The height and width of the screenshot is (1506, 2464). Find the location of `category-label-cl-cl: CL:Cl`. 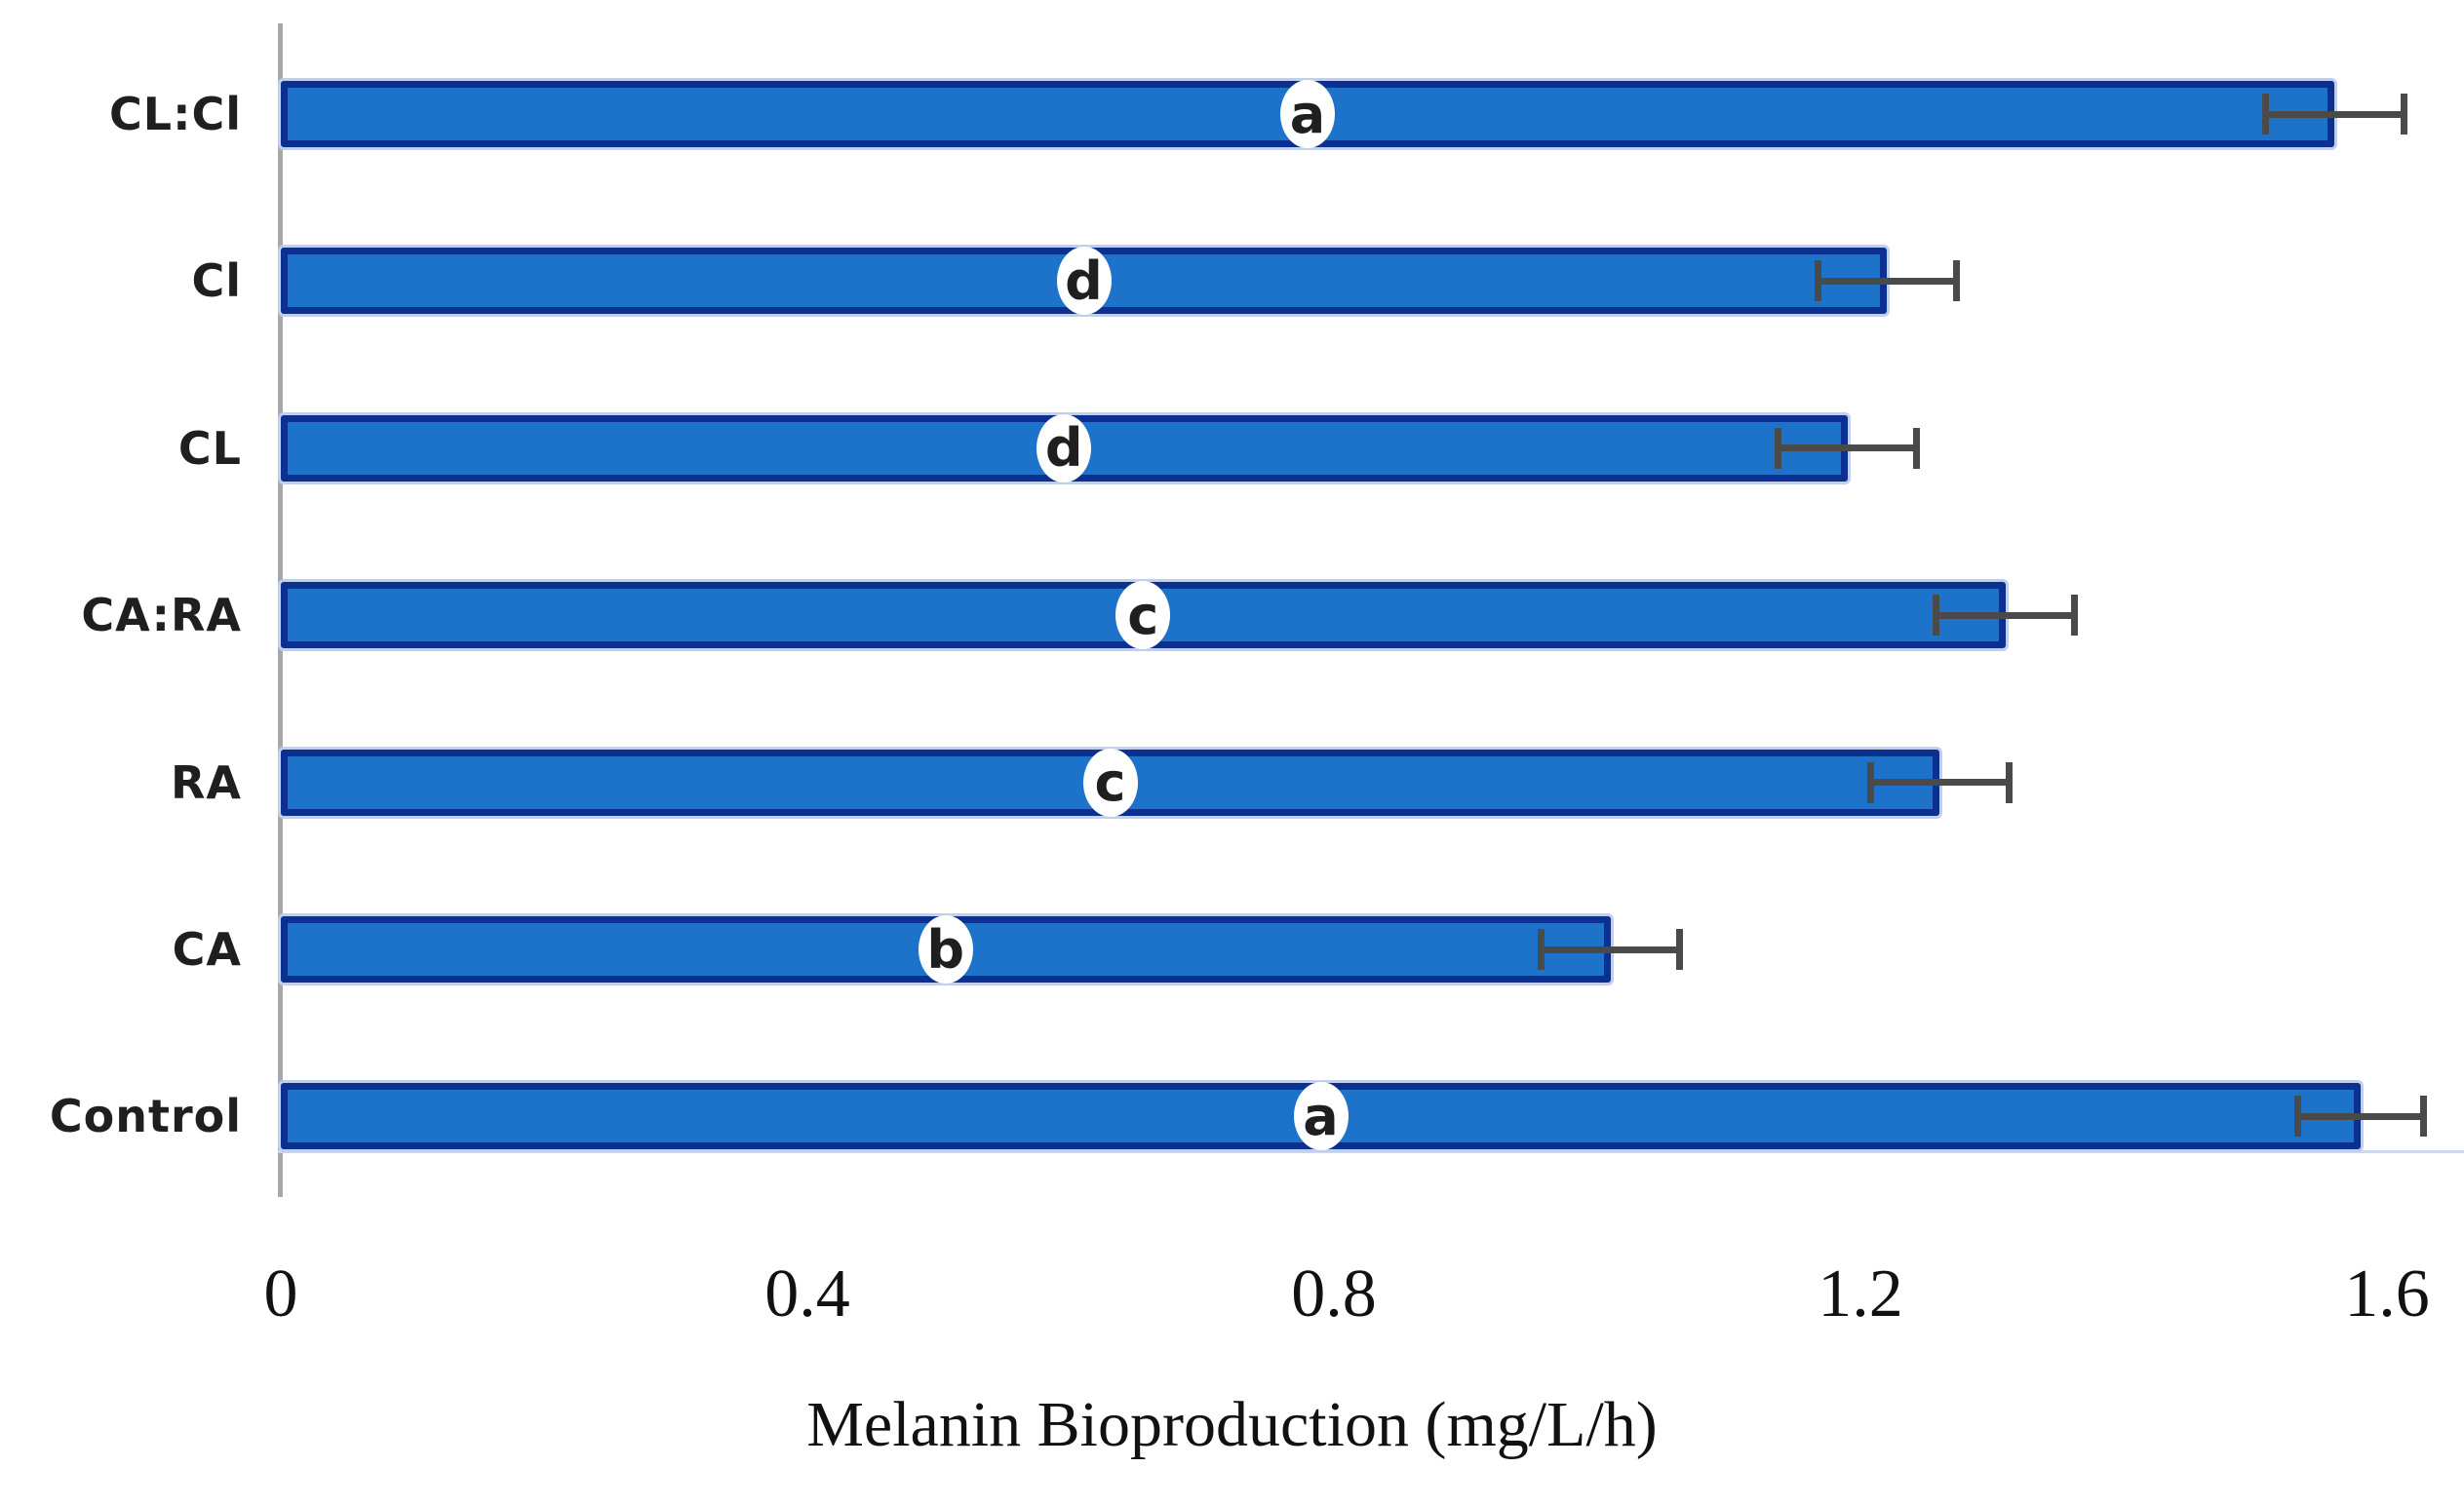

category-label-cl-cl: CL:Cl is located at coordinates (175, 114).